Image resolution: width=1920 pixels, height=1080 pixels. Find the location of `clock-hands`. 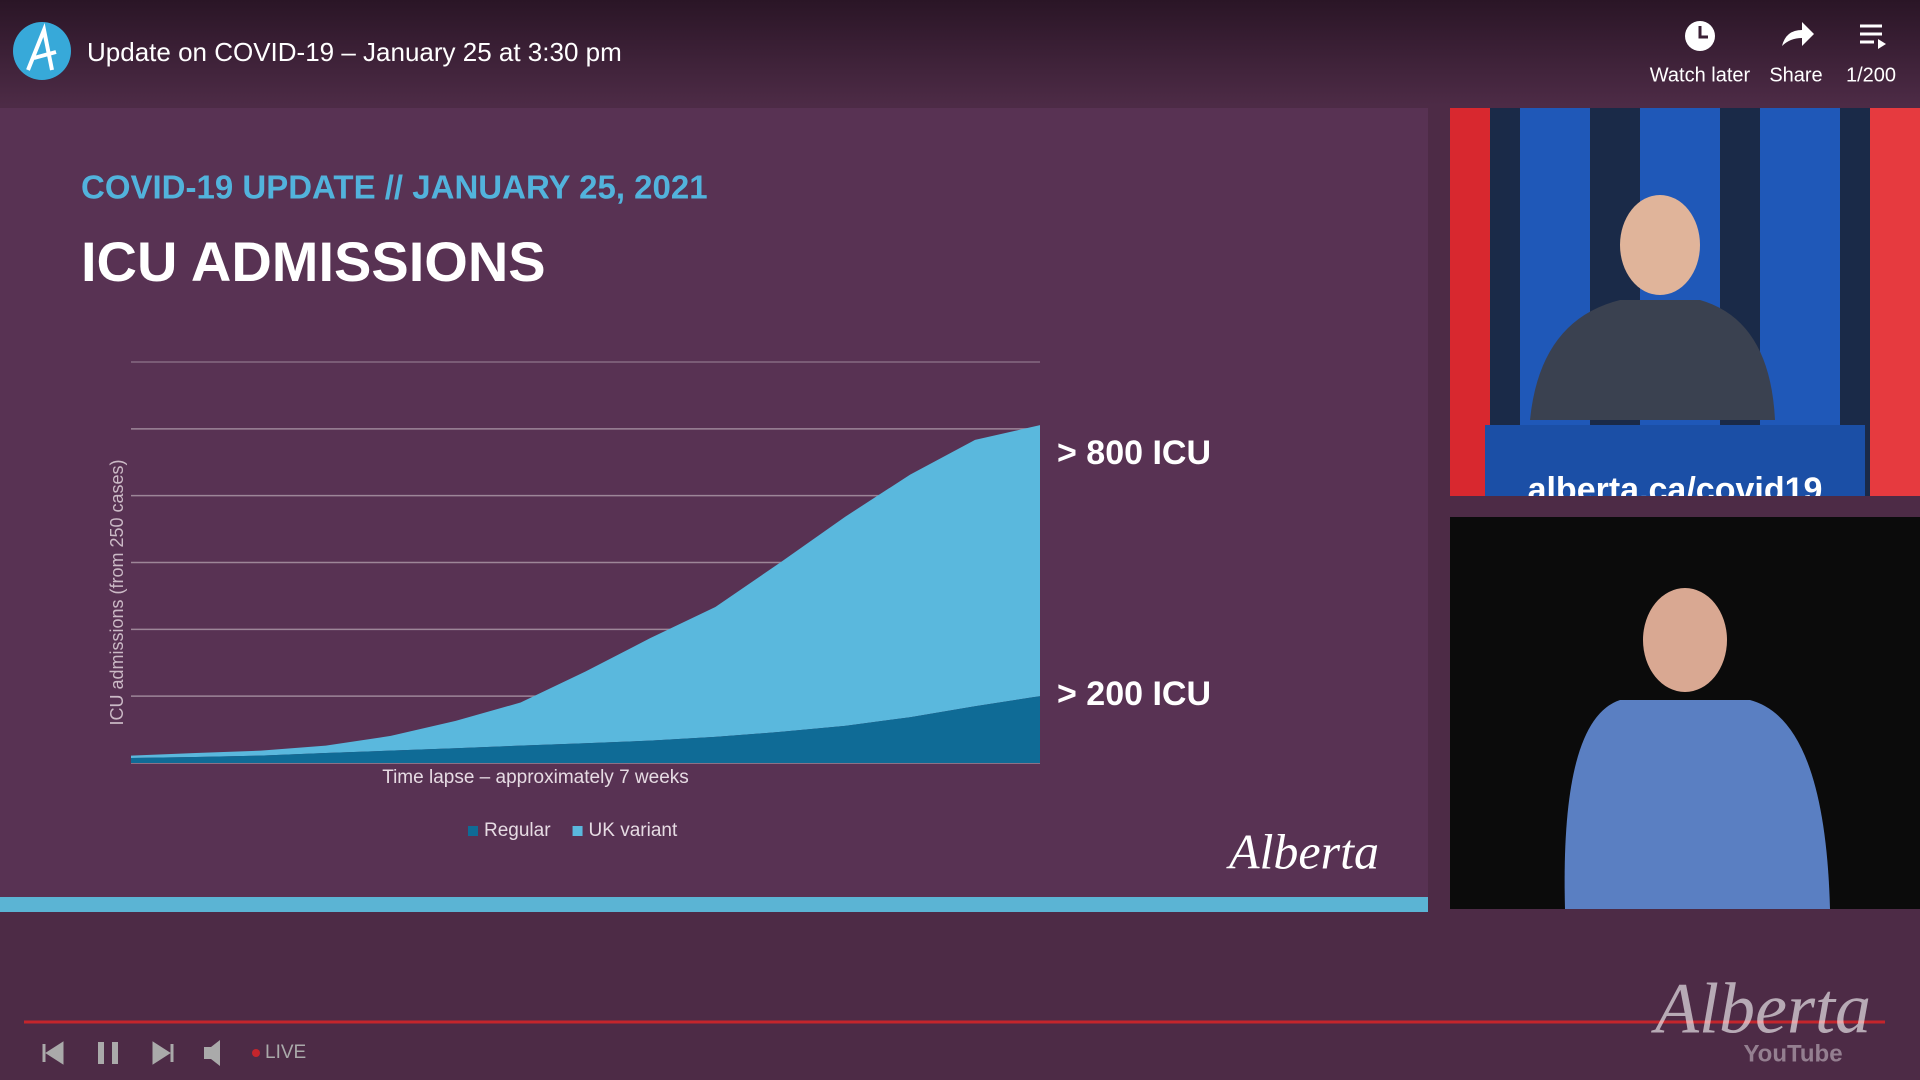

clock-hands is located at coordinates (1703, 32).